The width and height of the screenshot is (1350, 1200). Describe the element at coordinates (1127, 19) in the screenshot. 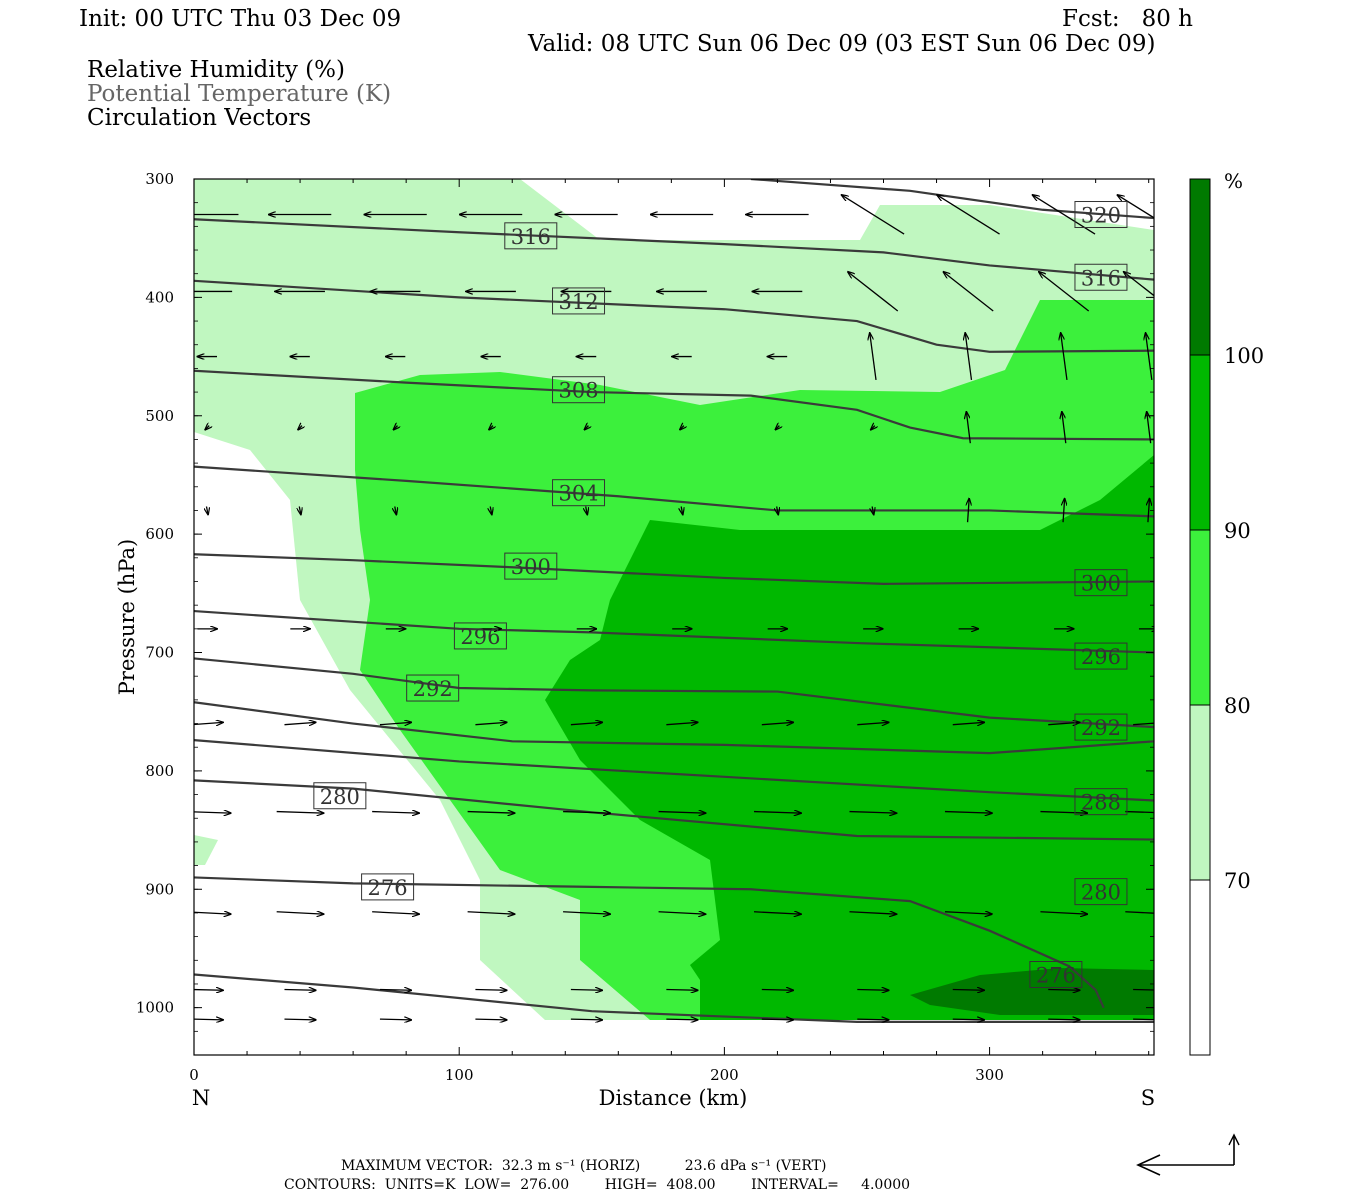

I see `forecast-hour: Fcst: 80 h` at that location.